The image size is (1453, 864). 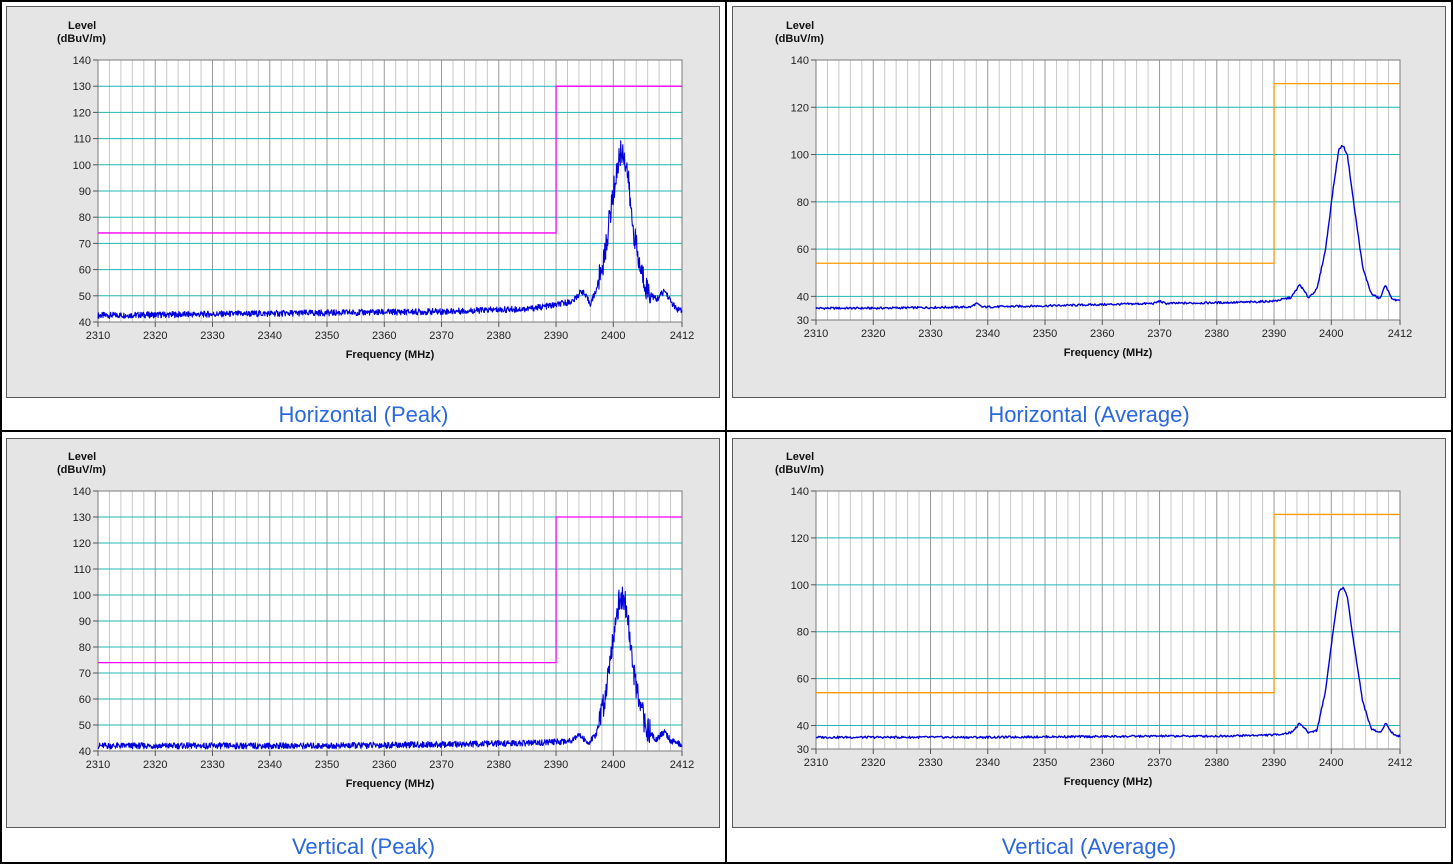 I want to click on chart-caption: Horizontal (Average), so click(x=1089, y=414).